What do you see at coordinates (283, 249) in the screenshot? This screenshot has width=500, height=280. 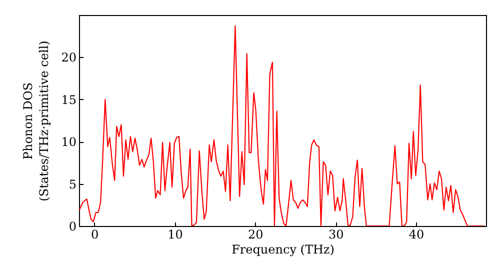 I see `x-axis-title: Frequency (THz)` at bounding box center [283, 249].